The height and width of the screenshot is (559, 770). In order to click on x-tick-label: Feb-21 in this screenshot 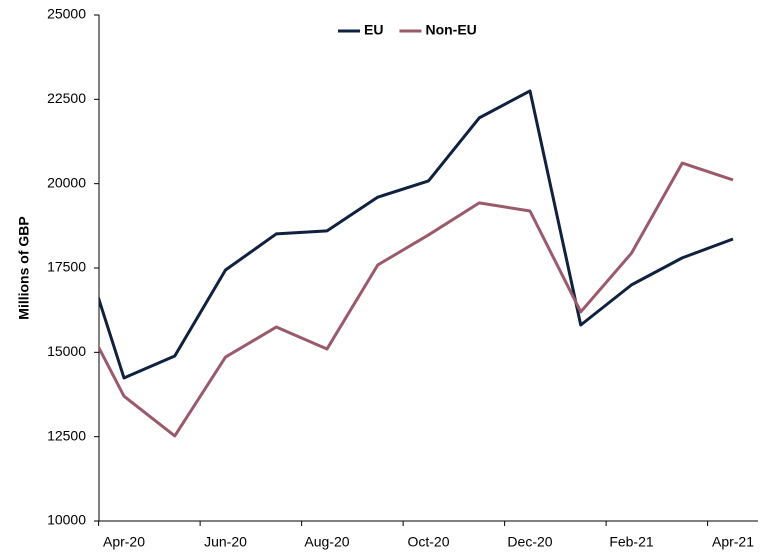, I will do `click(631, 542)`.